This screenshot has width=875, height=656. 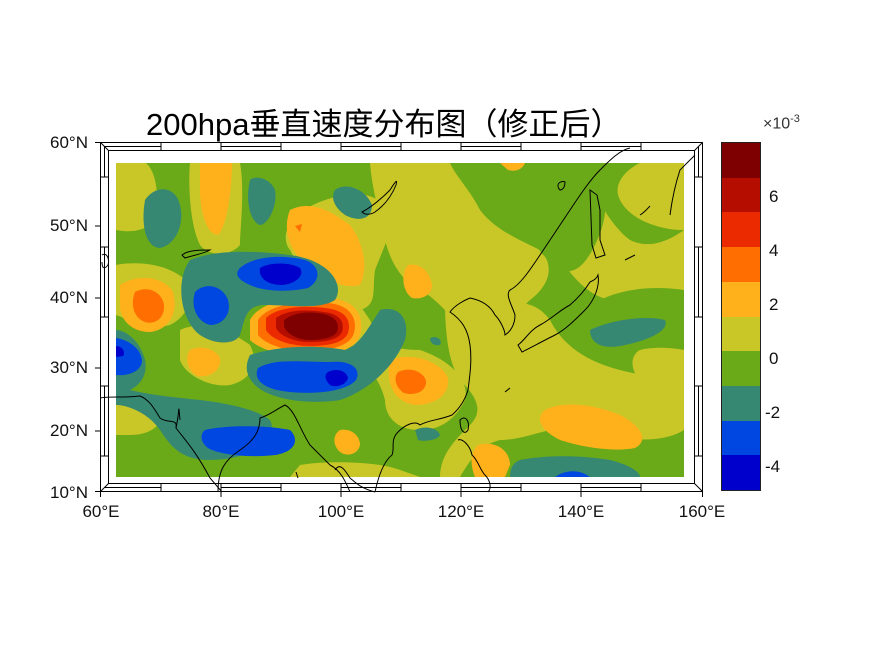 I want to click on x-tick-160e: 160°E, so click(x=702, y=511).